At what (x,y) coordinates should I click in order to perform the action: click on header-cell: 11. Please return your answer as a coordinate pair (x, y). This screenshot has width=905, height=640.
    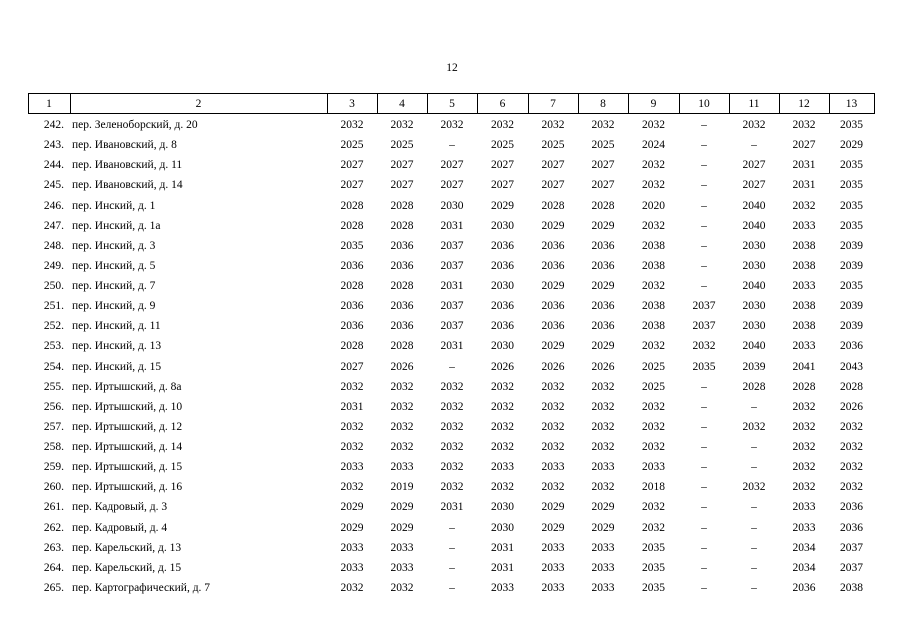
    Looking at the image, I should click on (754, 104).